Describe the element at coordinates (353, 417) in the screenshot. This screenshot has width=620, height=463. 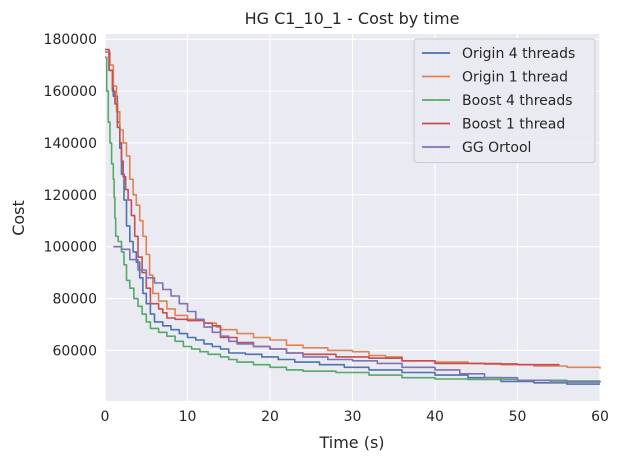
I see `x-tick-label: 30` at that location.